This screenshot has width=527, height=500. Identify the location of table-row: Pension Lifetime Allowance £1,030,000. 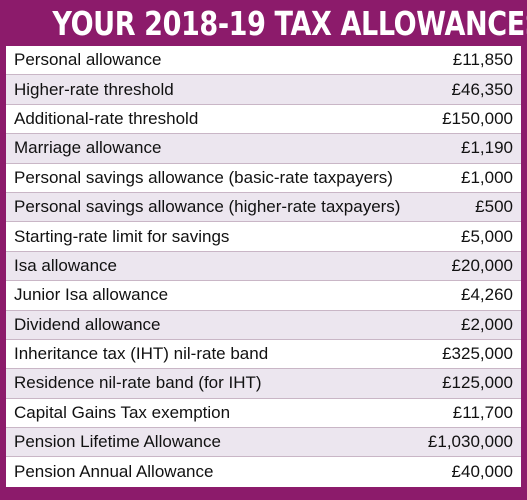
(263, 443).